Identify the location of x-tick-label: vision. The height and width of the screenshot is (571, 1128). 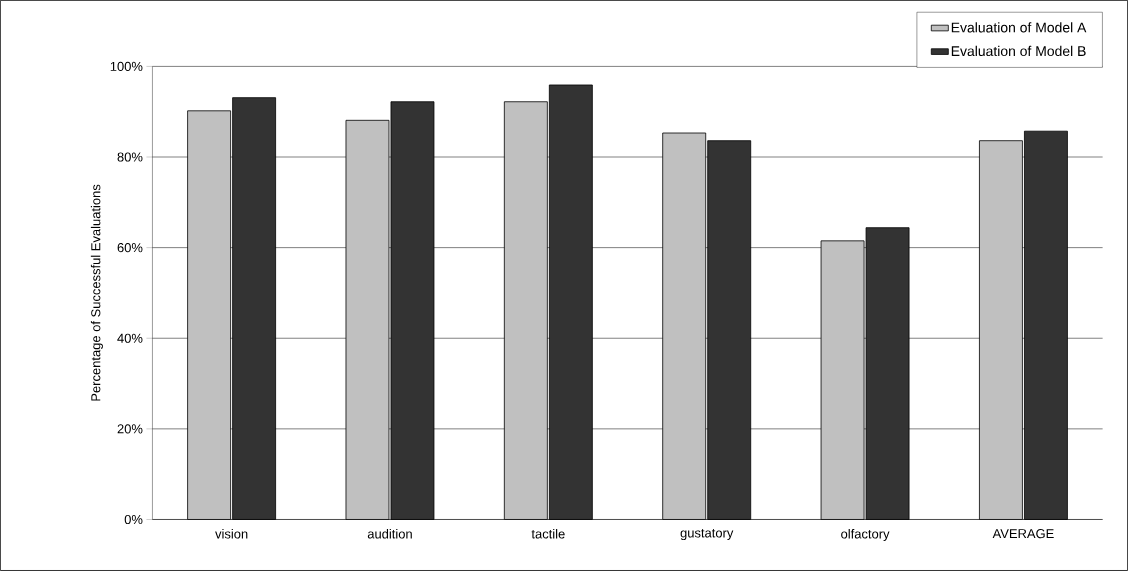
(231, 534).